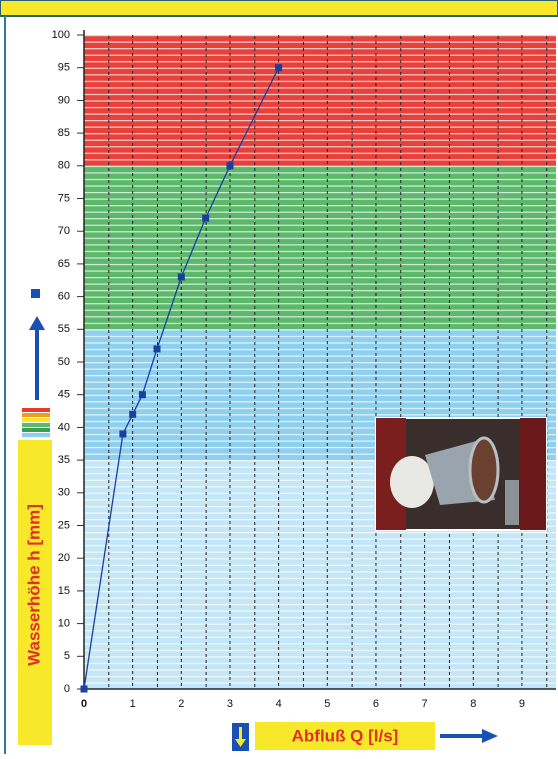 The width and height of the screenshot is (558, 759). I want to click on y-tick-label: 70, so click(64, 231).